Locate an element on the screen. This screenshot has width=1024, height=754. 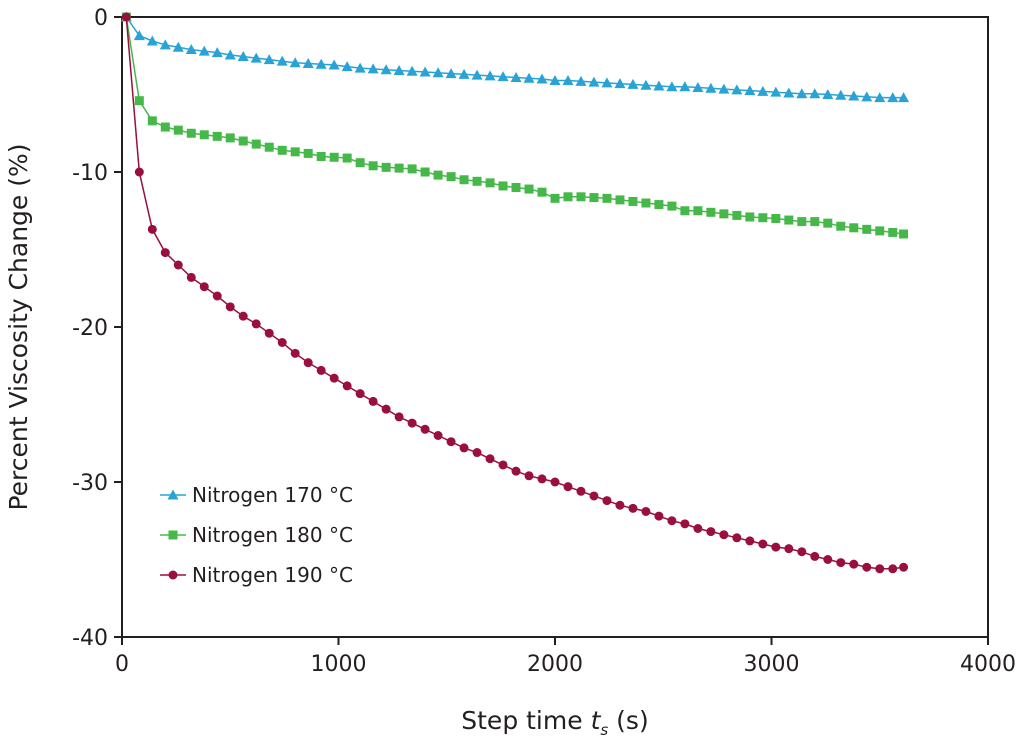
x-axis-title: Step time ts (s) is located at coordinates (554, 722).